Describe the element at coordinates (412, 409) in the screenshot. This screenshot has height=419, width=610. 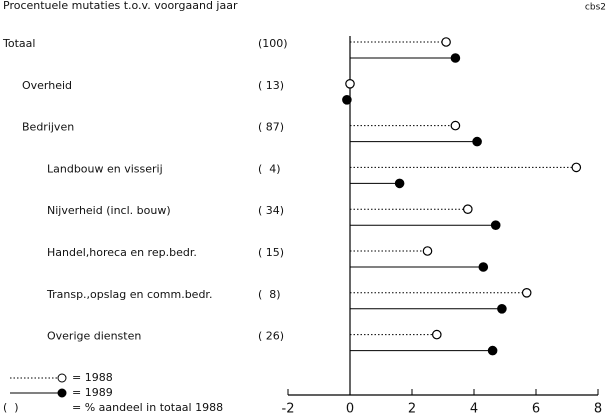
I see `x-tick-label: 2` at that location.